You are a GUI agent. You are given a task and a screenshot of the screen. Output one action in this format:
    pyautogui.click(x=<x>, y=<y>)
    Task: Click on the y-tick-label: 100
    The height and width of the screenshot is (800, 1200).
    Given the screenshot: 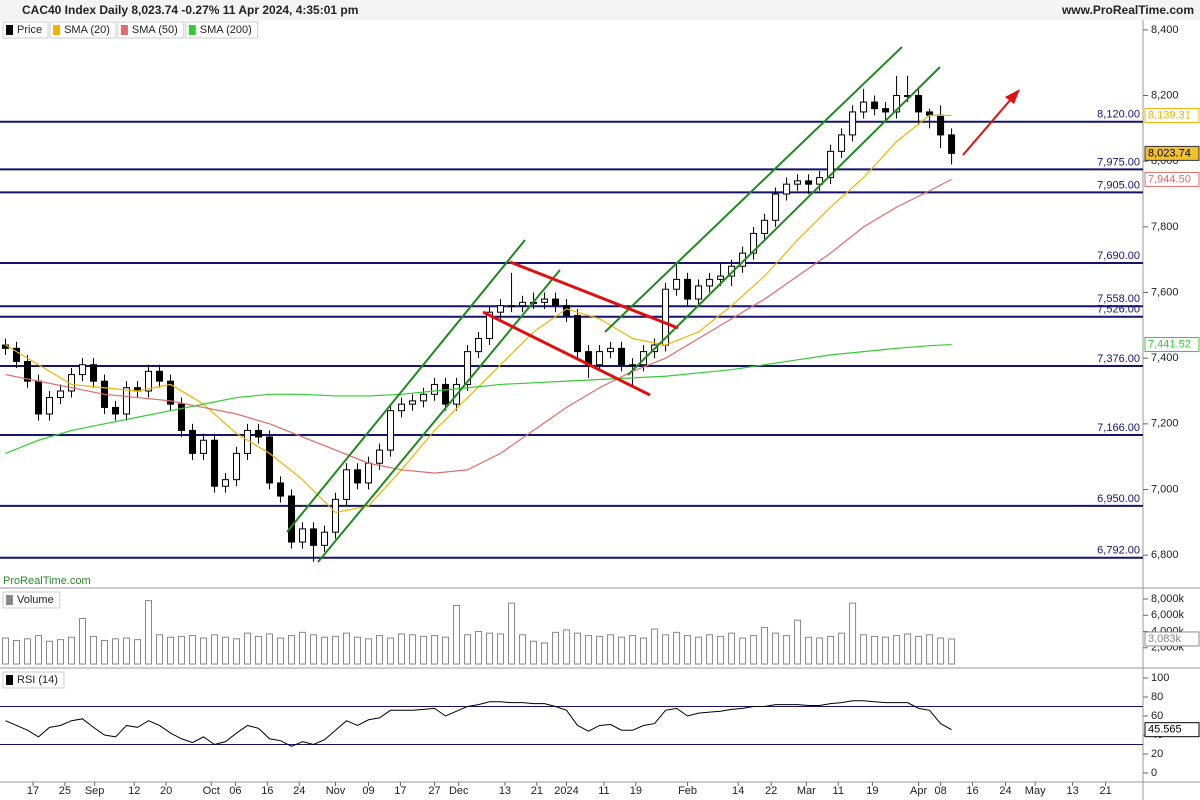 What is the action you would take?
    pyautogui.click(x=1160, y=678)
    